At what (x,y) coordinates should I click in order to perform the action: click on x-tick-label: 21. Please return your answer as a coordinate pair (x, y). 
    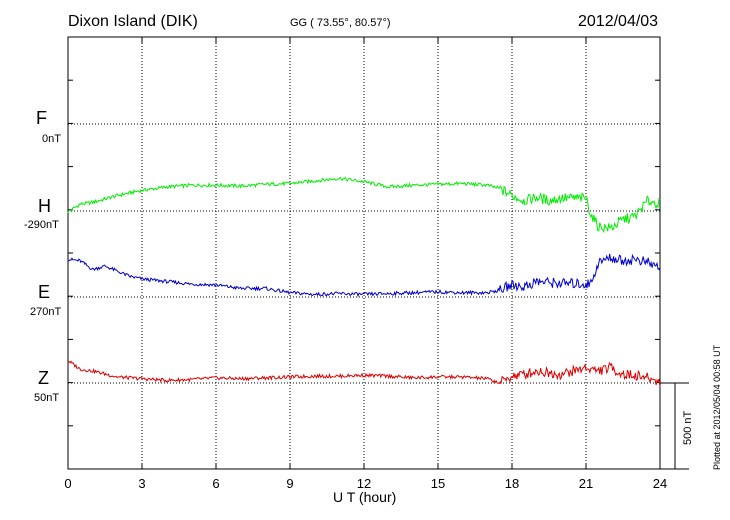
    Looking at the image, I should click on (586, 483).